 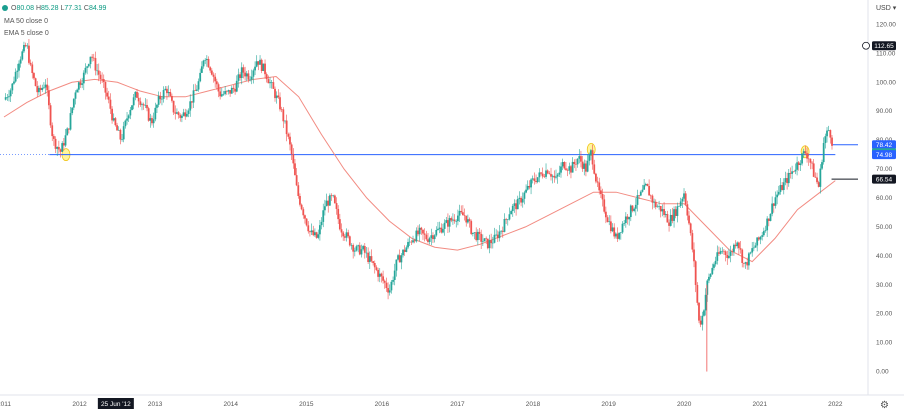 I want to click on low-value: 77.31, so click(x=73, y=8).